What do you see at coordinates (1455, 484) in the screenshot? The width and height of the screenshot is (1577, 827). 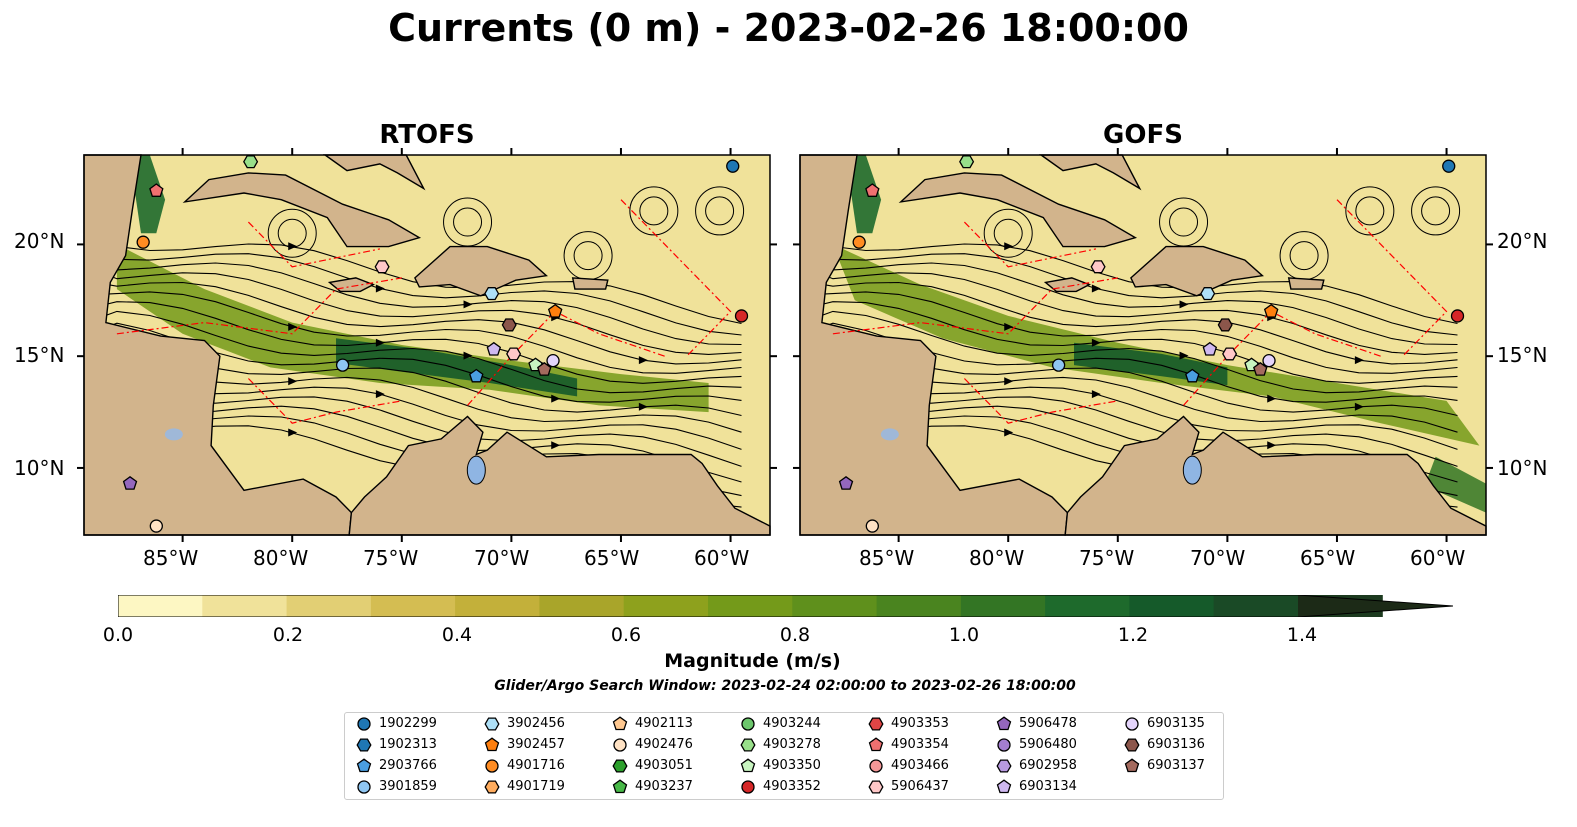 I see `current-band-secondary` at bounding box center [1455, 484].